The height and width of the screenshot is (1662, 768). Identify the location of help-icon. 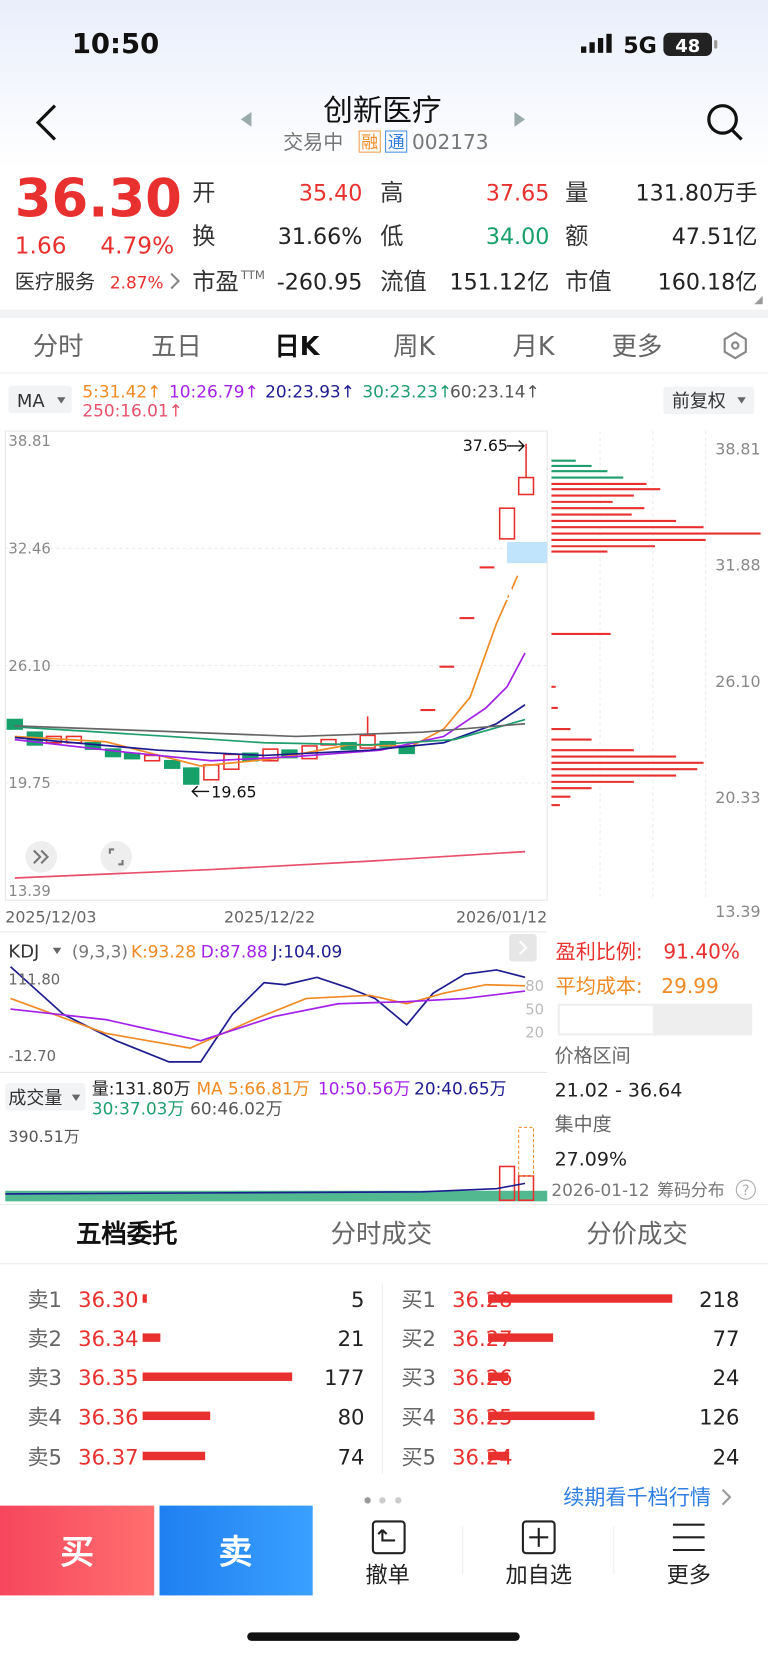
(745, 1189).